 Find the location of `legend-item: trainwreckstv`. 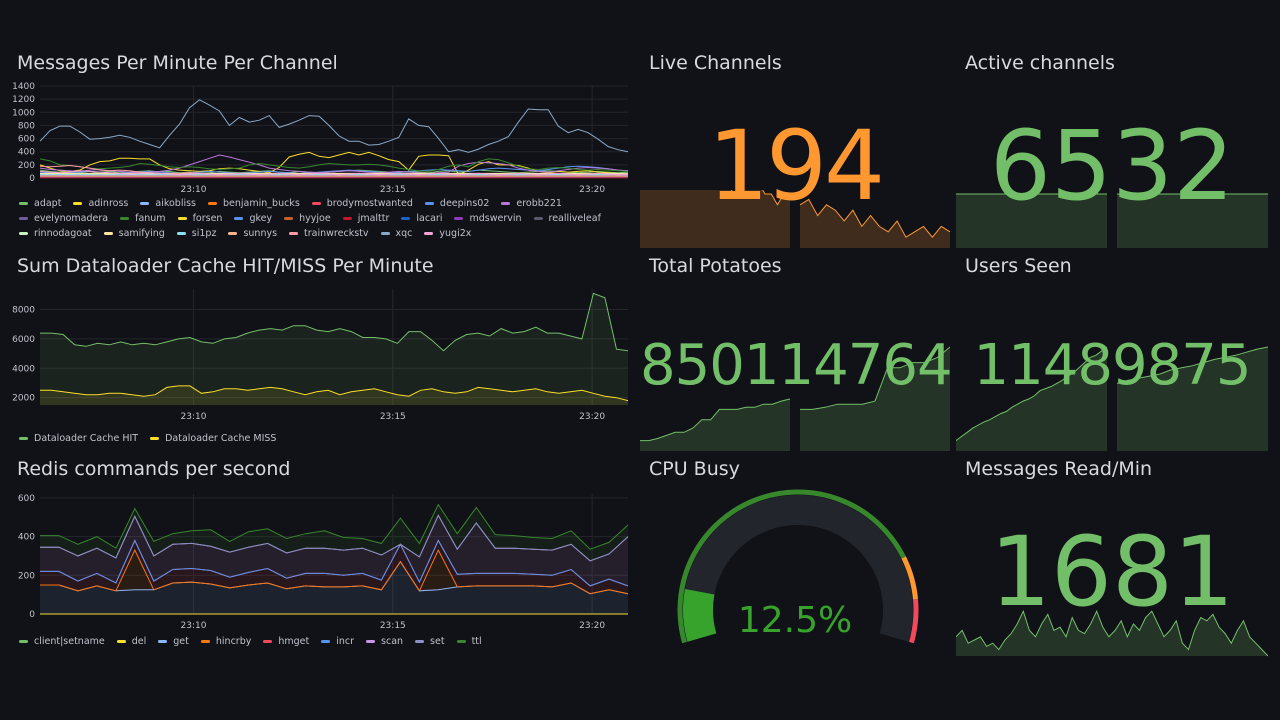

legend-item: trainwreckstv is located at coordinates (329, 233).